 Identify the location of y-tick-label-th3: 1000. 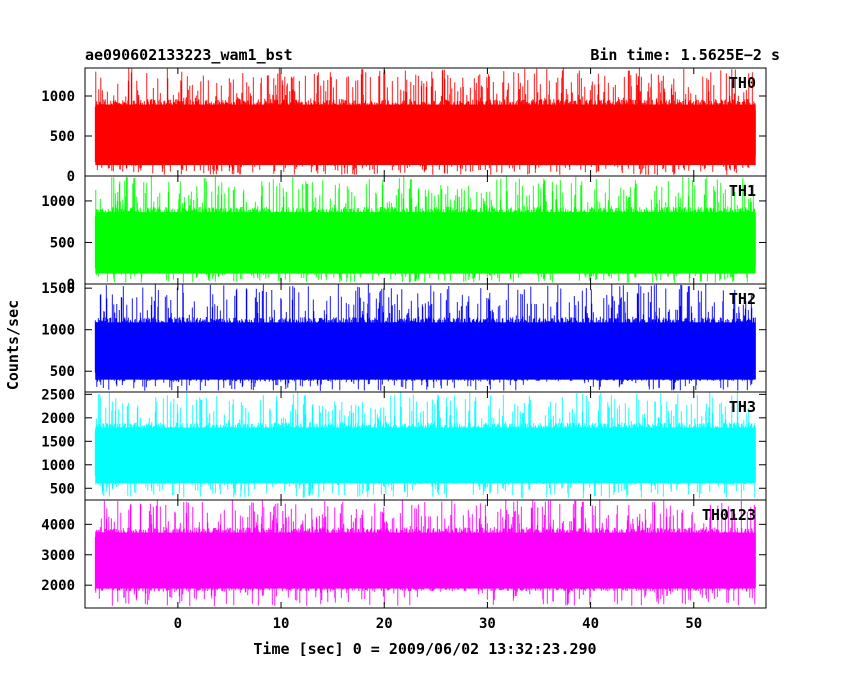
(58, 466).